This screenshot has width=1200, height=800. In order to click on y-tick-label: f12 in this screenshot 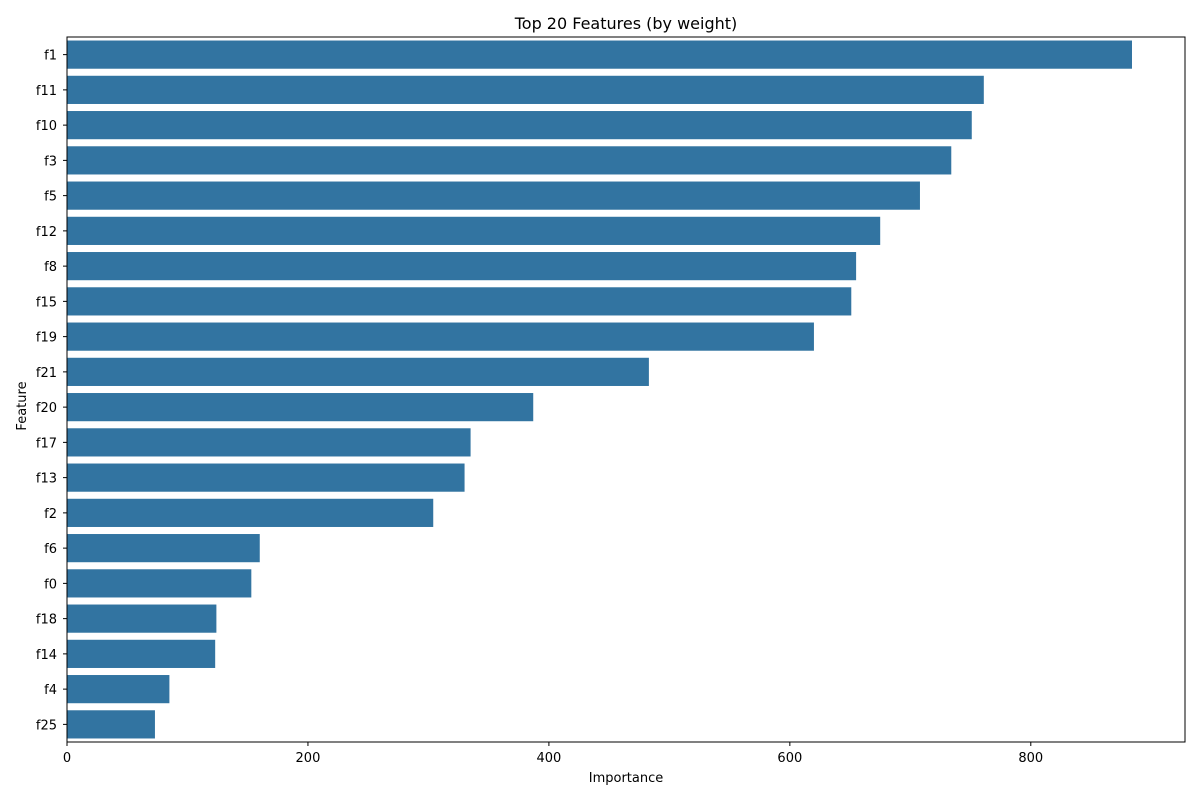, I will do `click(46, 232)`.